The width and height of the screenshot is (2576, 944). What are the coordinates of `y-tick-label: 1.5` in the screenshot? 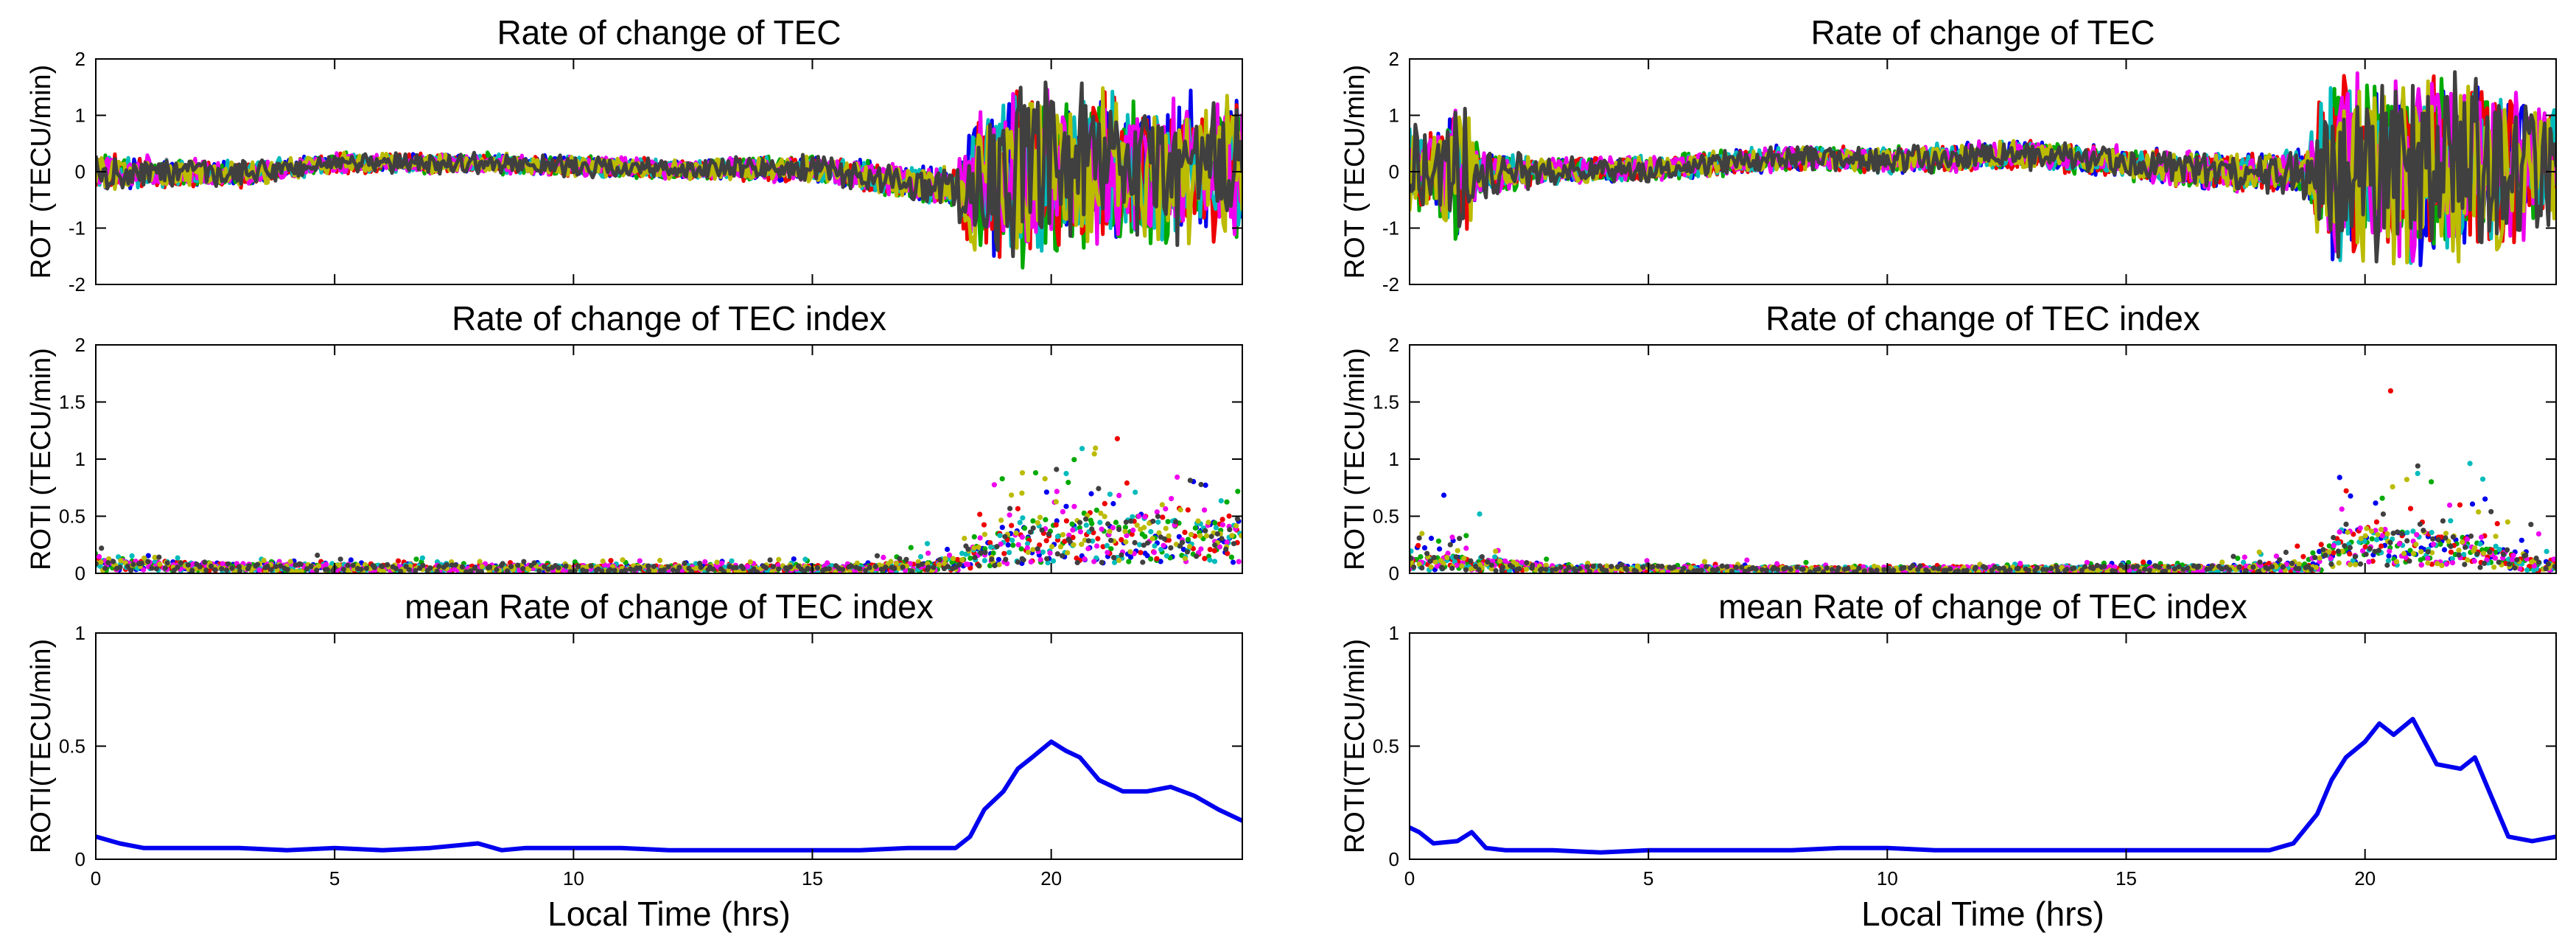 It's located at (1386, 402).